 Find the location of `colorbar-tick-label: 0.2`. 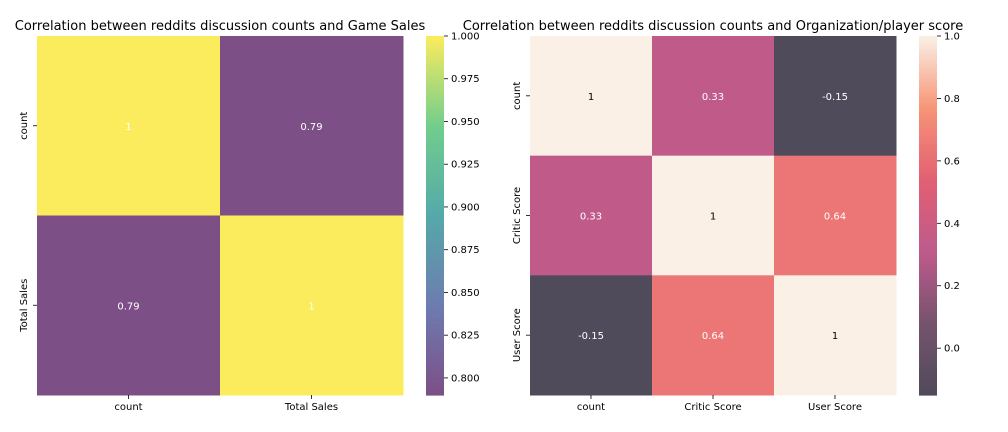

colorbar-tick-label: 0.2 is located at coordinates (952, 286).